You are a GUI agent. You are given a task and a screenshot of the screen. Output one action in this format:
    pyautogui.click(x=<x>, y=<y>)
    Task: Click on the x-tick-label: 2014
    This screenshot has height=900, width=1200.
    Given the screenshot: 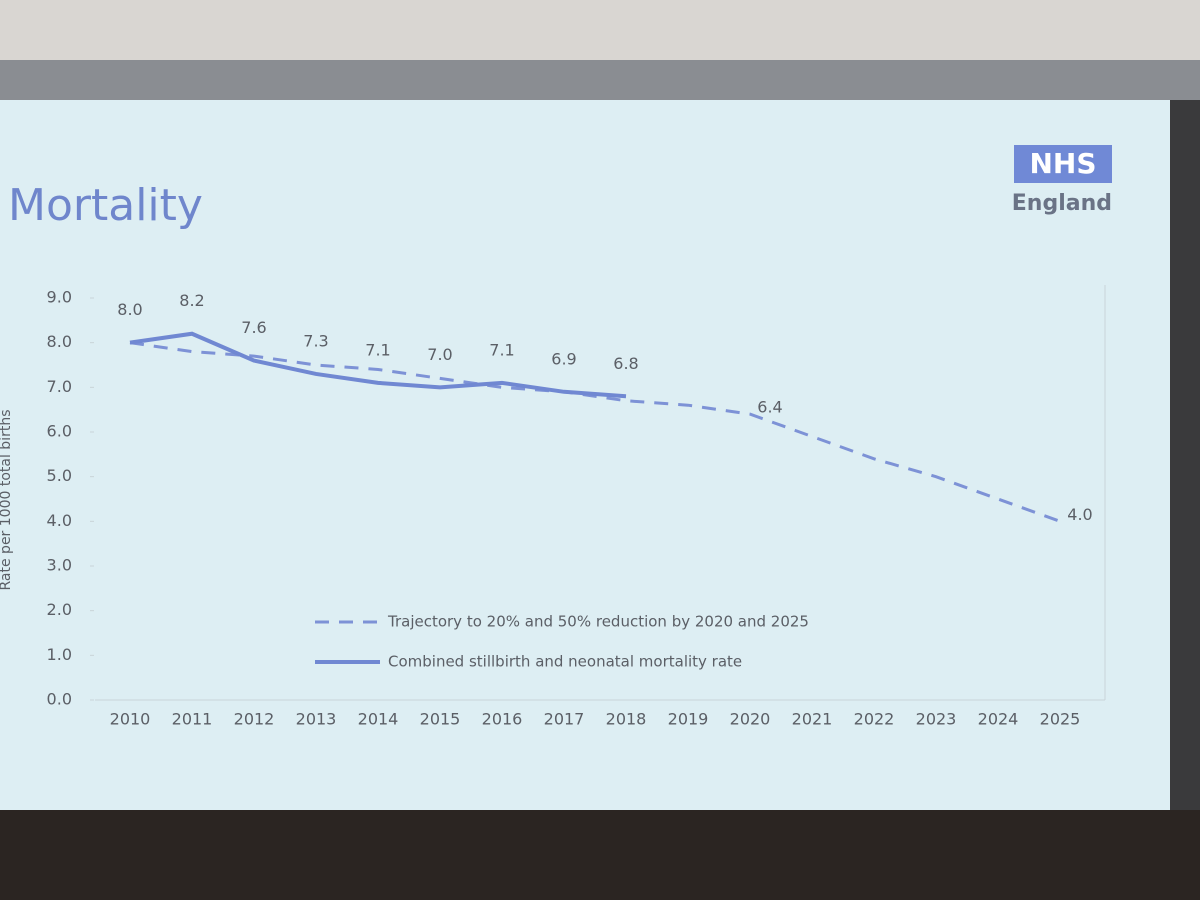 What is the action you would take?
    pyautogui.click(x=378, y=719)
    